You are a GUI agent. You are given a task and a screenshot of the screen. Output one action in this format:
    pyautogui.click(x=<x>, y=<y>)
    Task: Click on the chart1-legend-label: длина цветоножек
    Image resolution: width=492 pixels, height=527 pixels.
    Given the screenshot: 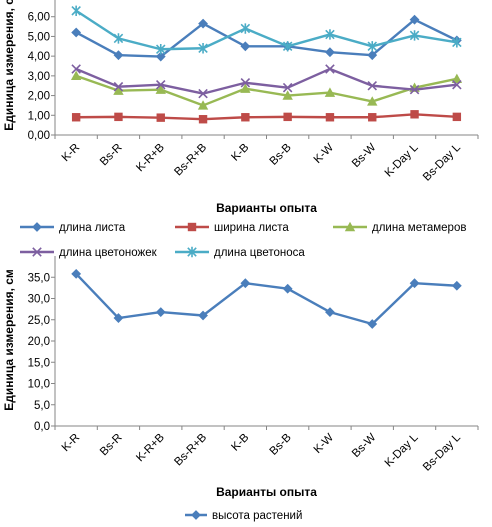 What is the action you would take?
    pyautogui.click(x=108, y=253)
    